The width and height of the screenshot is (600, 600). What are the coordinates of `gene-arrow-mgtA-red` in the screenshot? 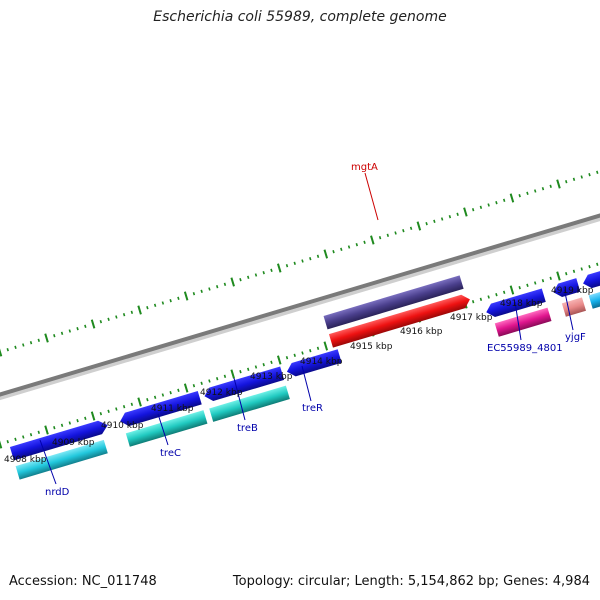 It's located at (400, 320).